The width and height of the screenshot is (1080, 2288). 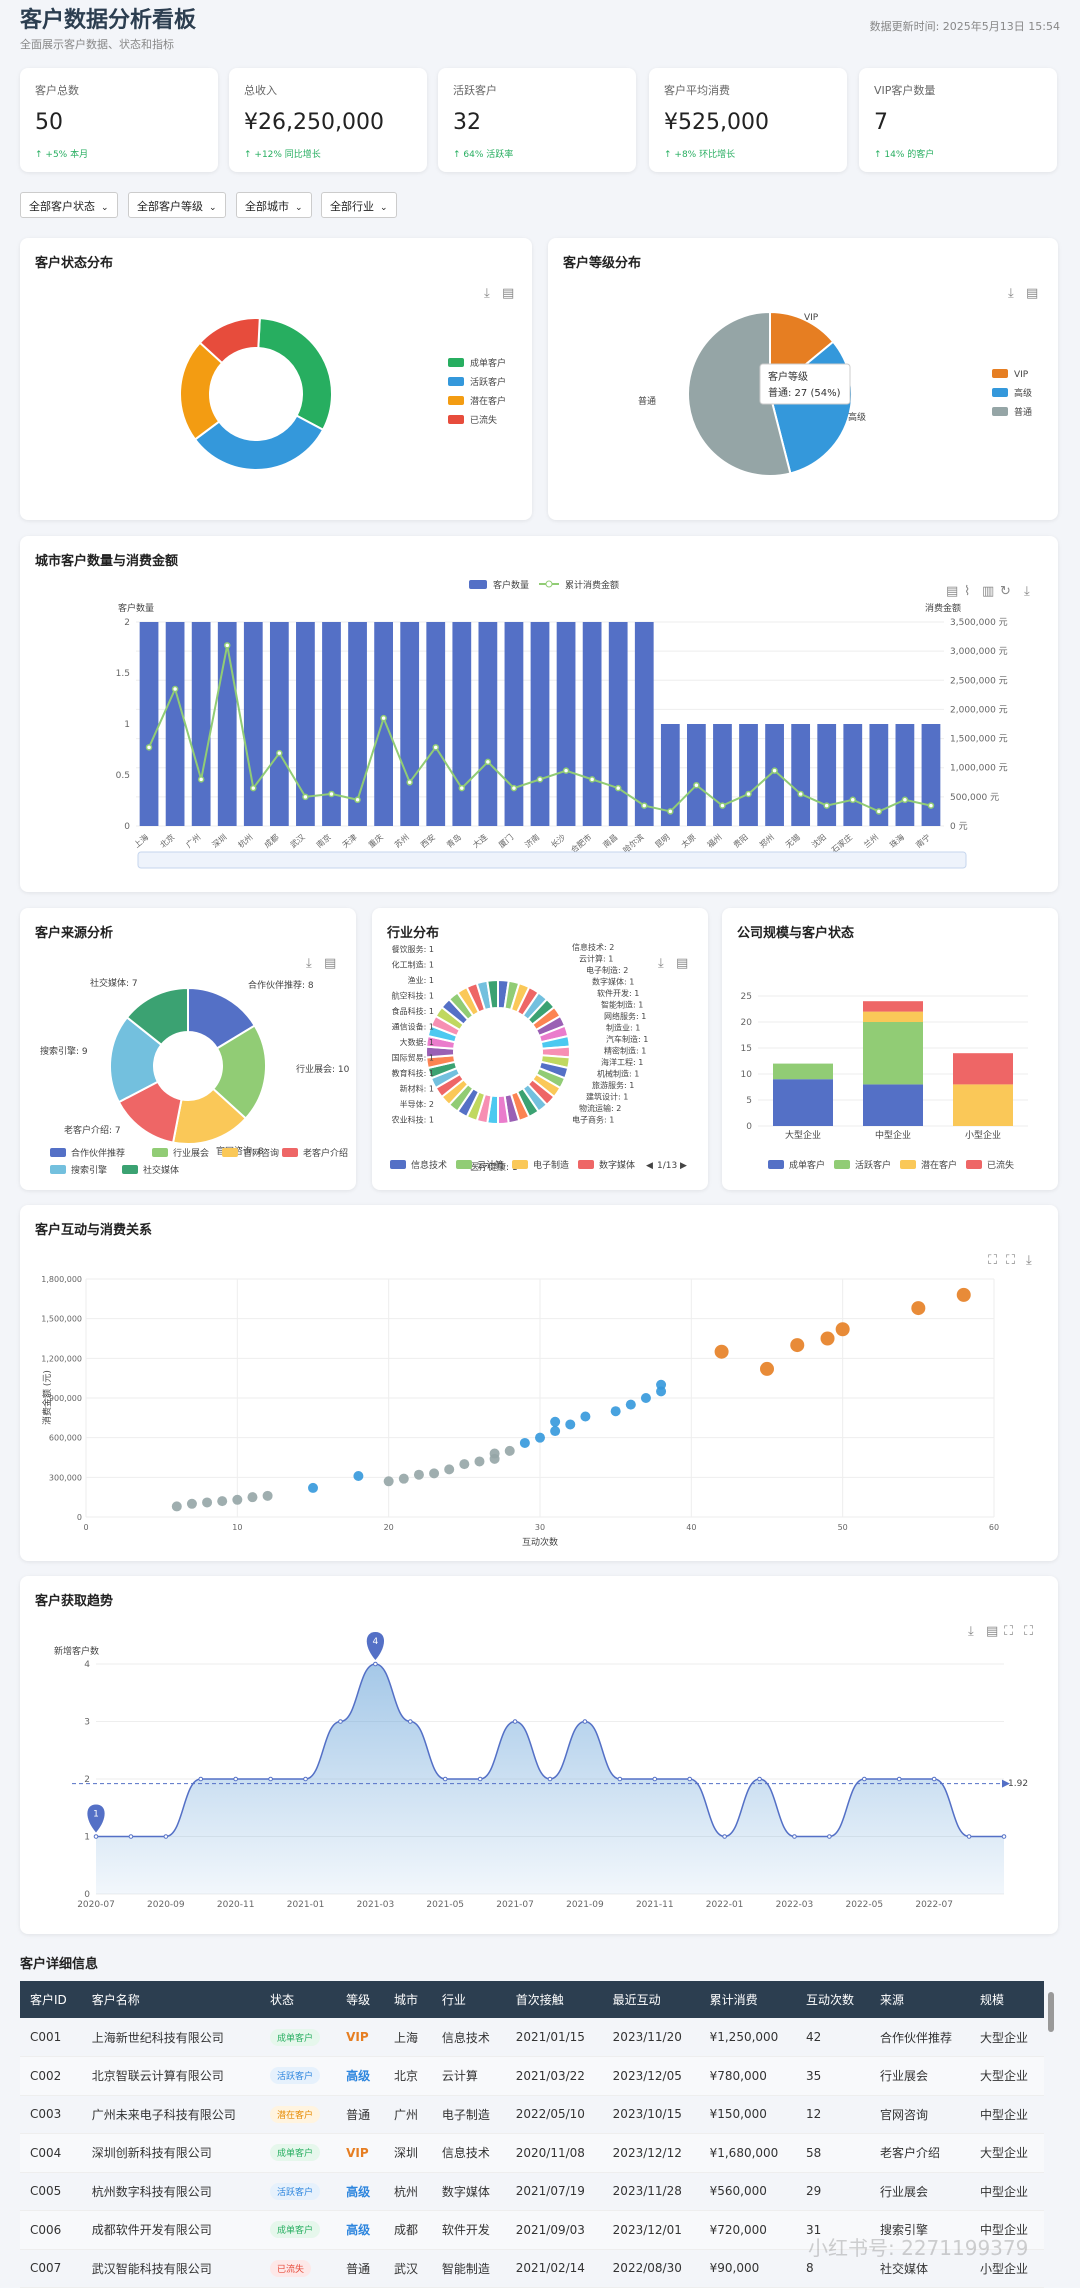 What do you see at coordinates (943, 608) in the screenshot?
I see `y-right-axis-label: 消费金额` at bounding box center [943, 608].